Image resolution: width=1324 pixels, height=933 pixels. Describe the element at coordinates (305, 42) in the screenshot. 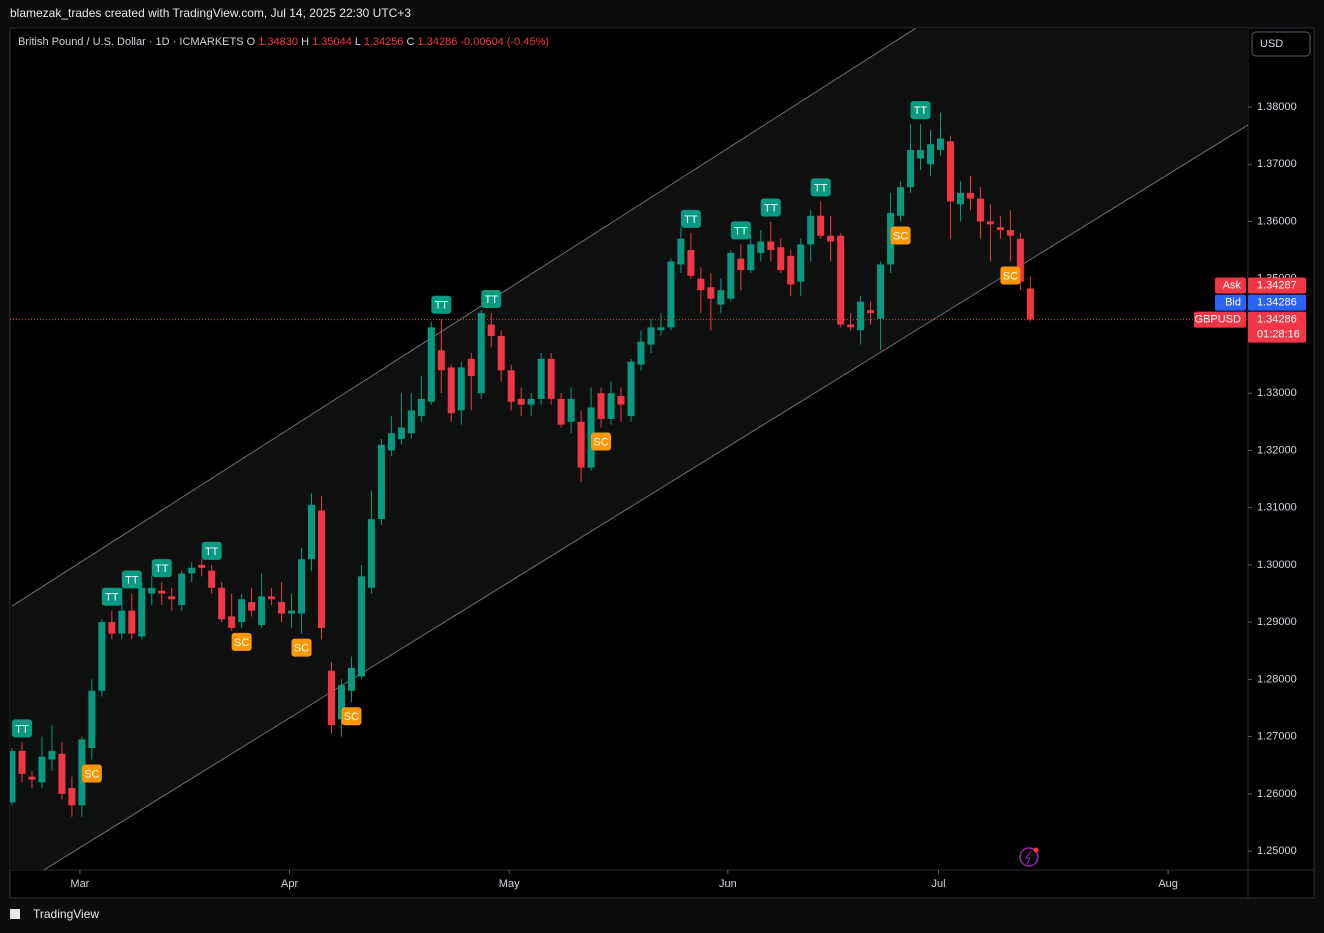

I see `ohlc-label: H` at that location.